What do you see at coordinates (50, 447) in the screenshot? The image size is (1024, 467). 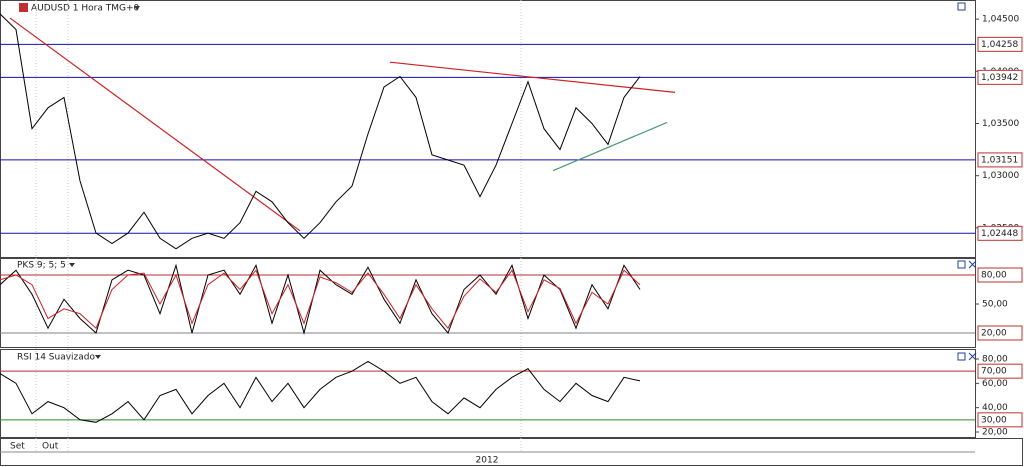 I see `x-tick-label: Out` at bounding box center [50, 447].